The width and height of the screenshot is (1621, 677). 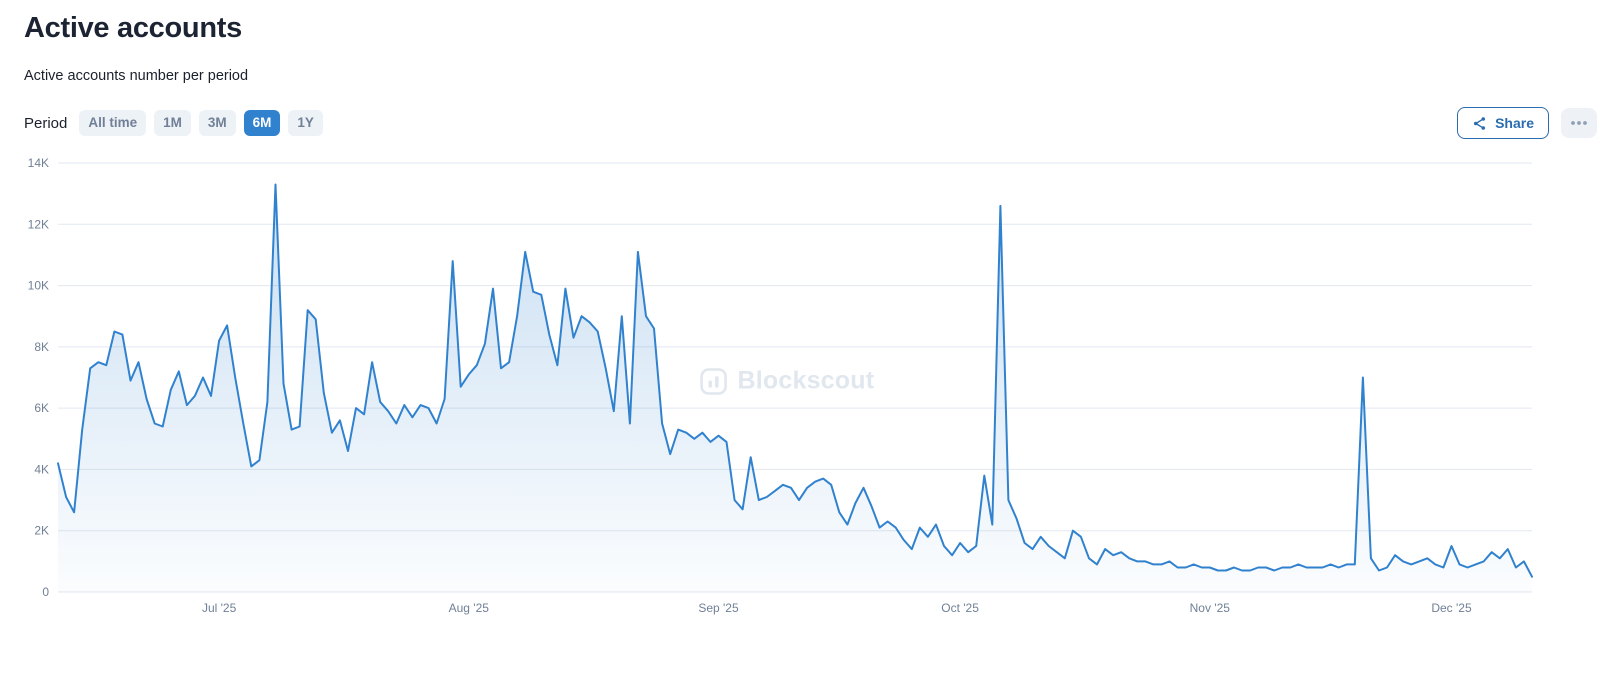 What do you see at coordinates (136, 76) in the screenshot?
I see `page-subtitle: Active accounts number per period` at bounding box center [136, 76].